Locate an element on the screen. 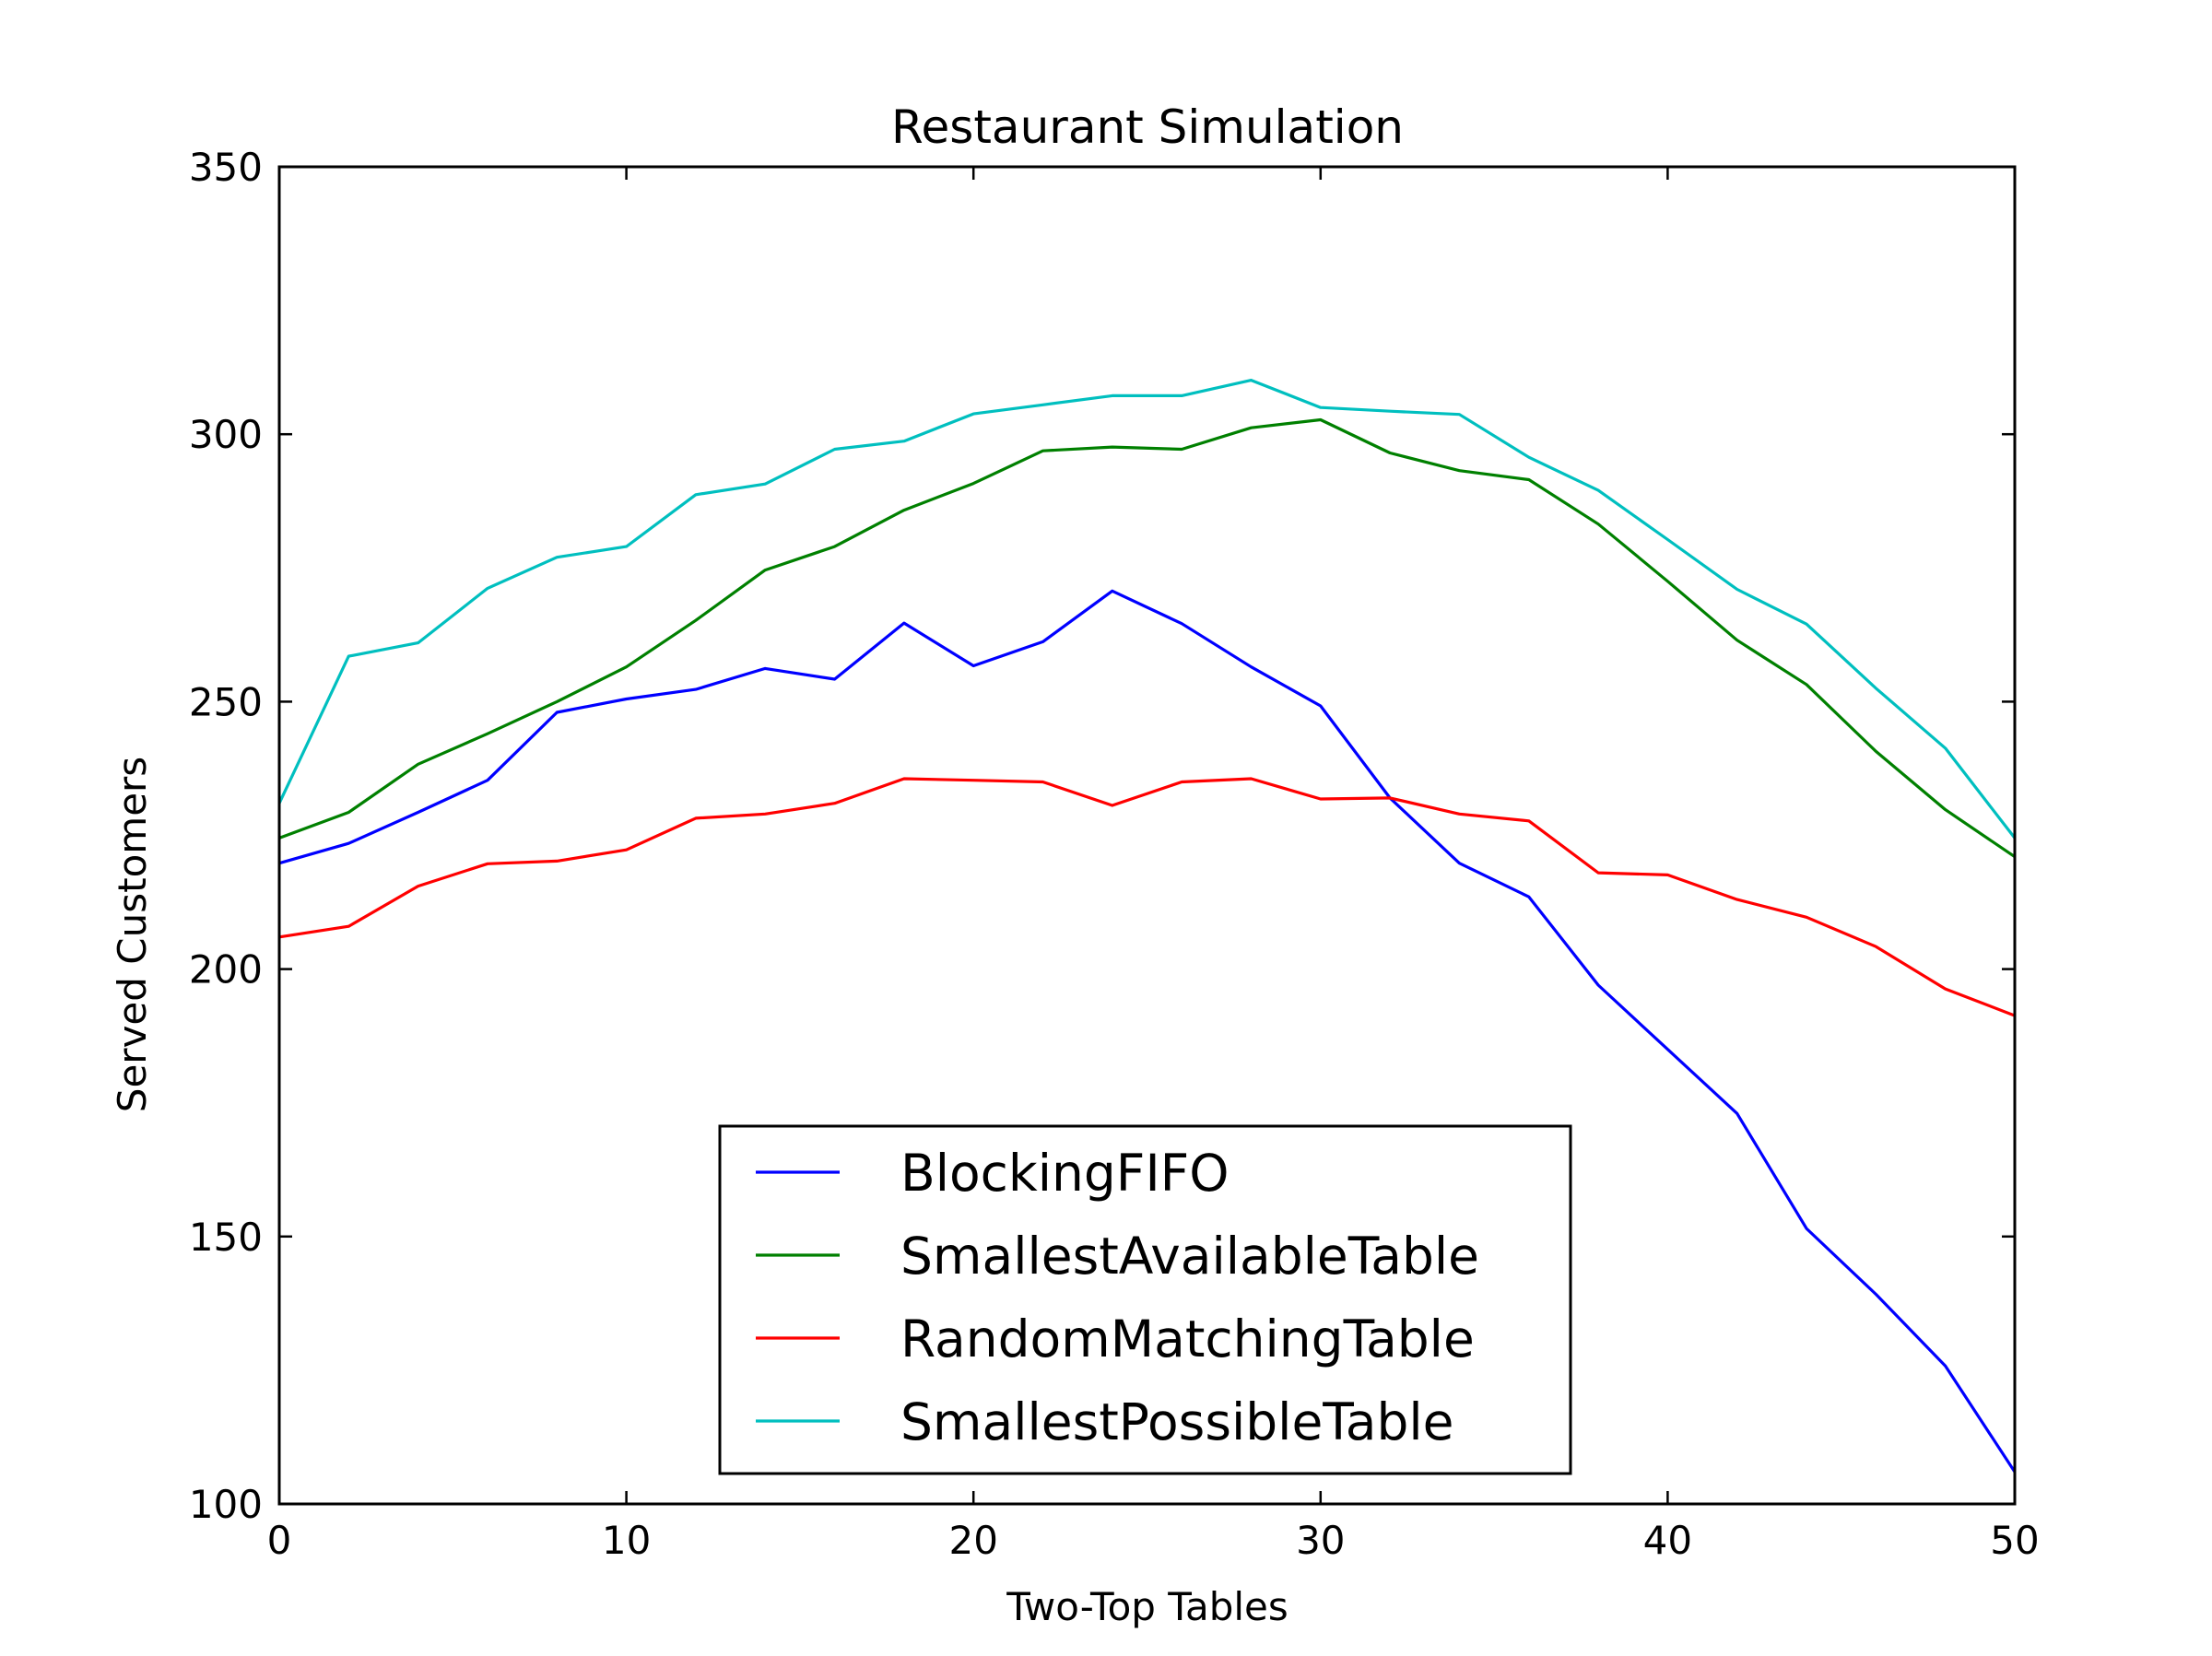 Image resolution: width=2212 pixels, height=1656 pixels. legend-label: BlockingFIFO is located at coordinates (1065, 1173).